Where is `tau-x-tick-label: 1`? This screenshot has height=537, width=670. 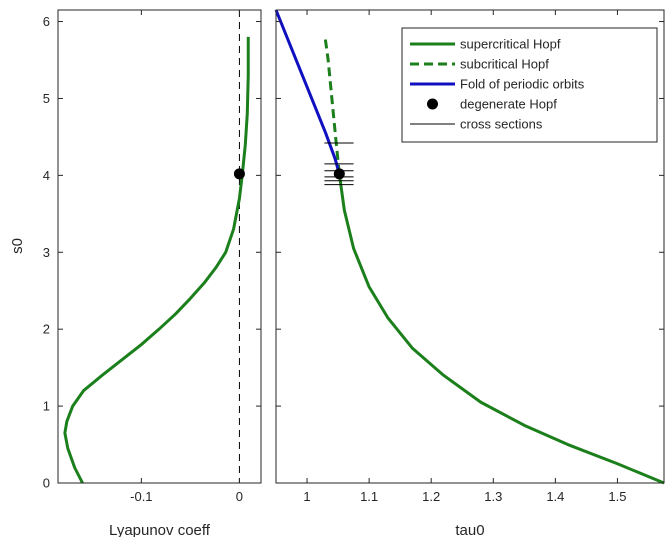 tau-x-tick-label: 1 is located at coordinates (306, 496).